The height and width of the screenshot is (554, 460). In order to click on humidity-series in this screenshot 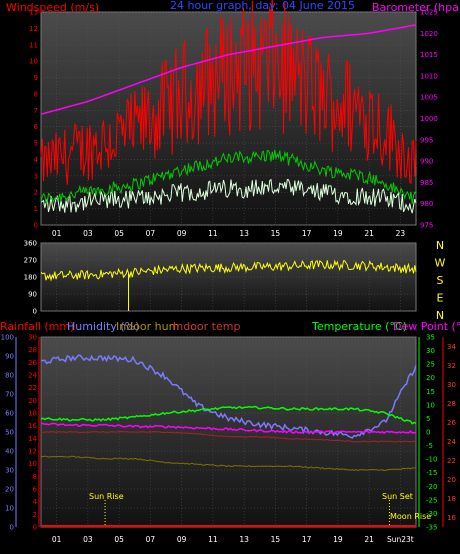, I will do `click(228, 396)`.